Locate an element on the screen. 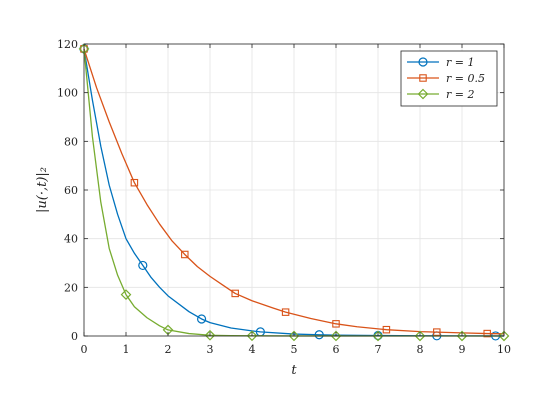  x-axis-label: t is located at coordinates (294, 370).